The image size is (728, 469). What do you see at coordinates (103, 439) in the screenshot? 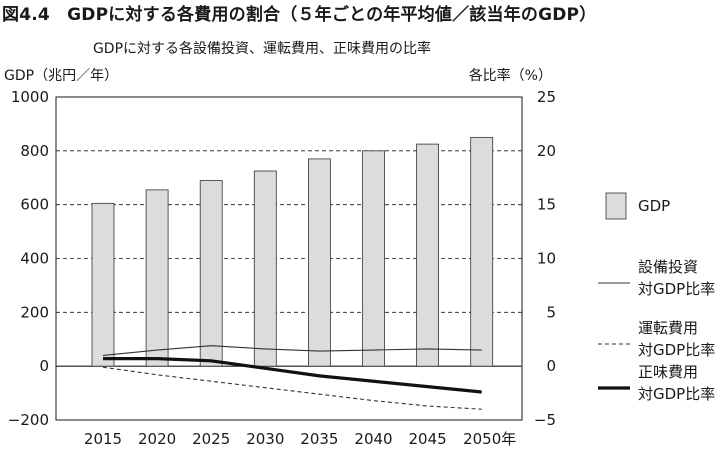
I see `x-tick-label: 2015` at bounding box center [103, 439].